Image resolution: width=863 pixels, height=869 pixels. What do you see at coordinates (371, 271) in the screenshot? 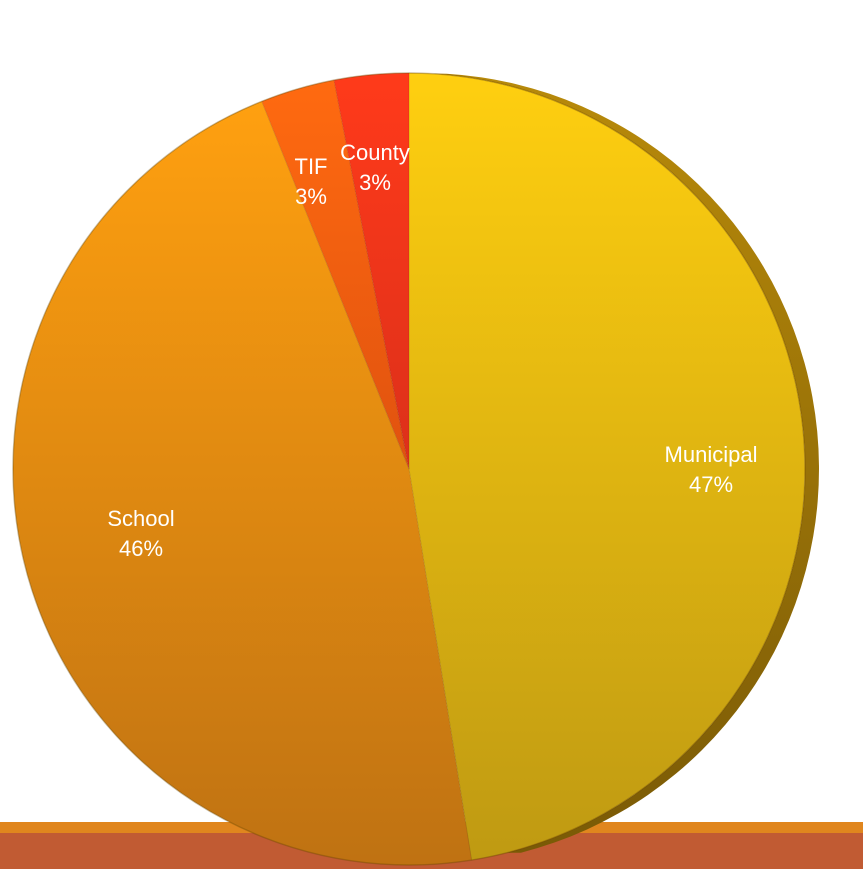
I see `pie-slice-county` at bounding box center [371, 271].